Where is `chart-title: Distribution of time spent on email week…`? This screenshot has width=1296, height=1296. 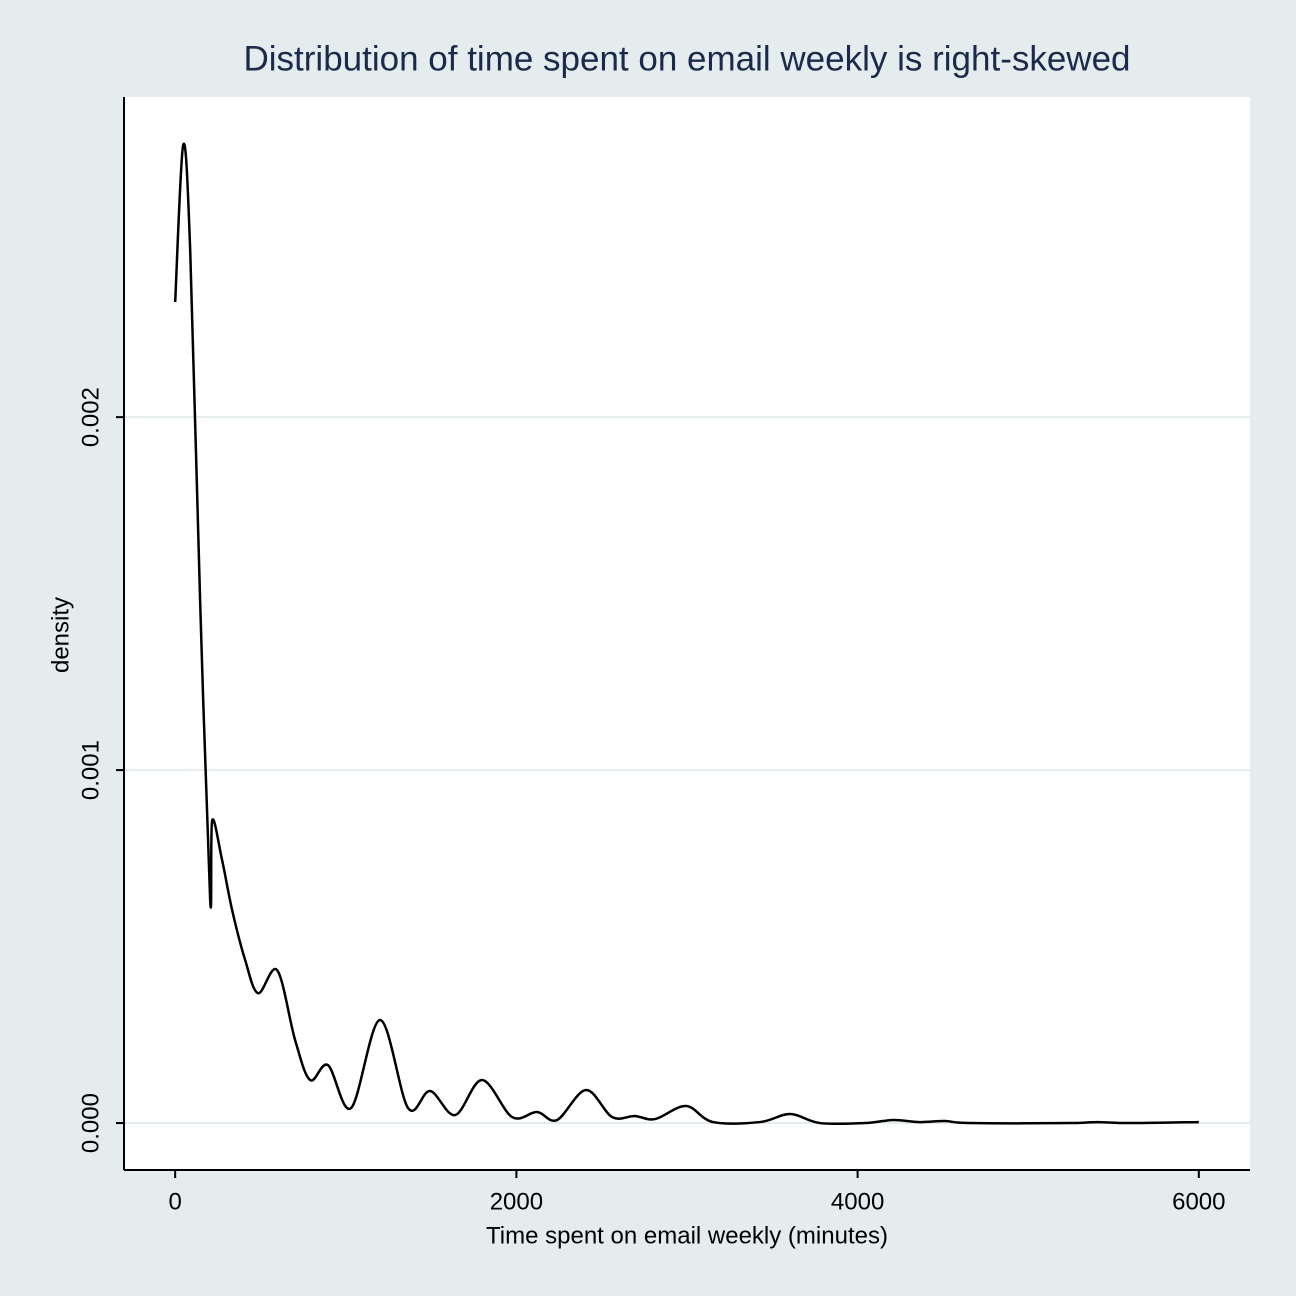
chart-title: Distribution of time spent on email week… is located at coordinates (686, 58).